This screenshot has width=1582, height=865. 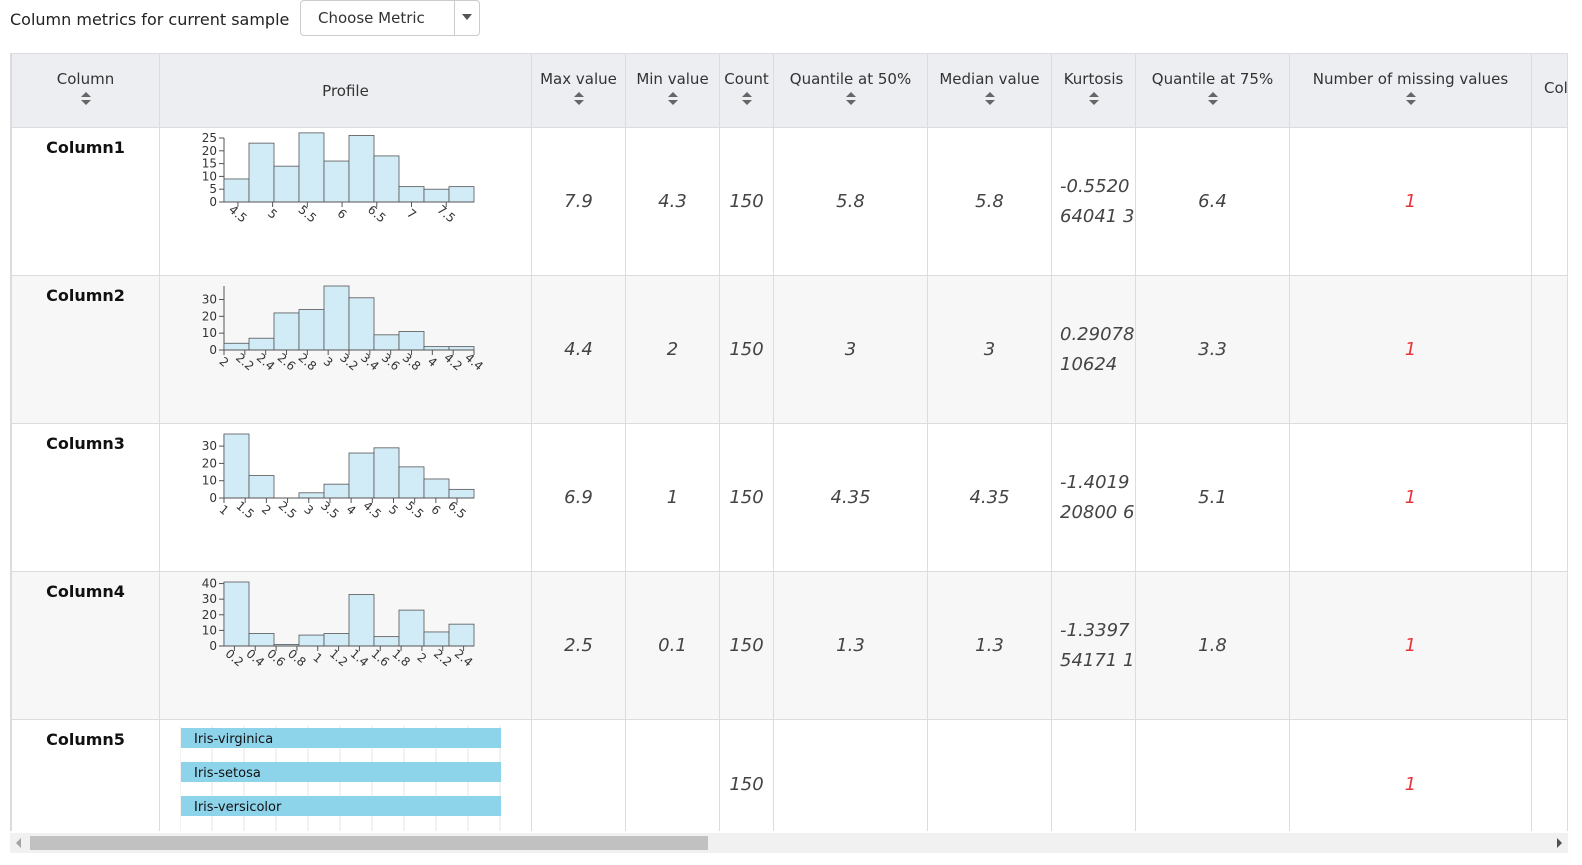 I want to click on horizontal-scrollbar, so click(x=789, y=843).